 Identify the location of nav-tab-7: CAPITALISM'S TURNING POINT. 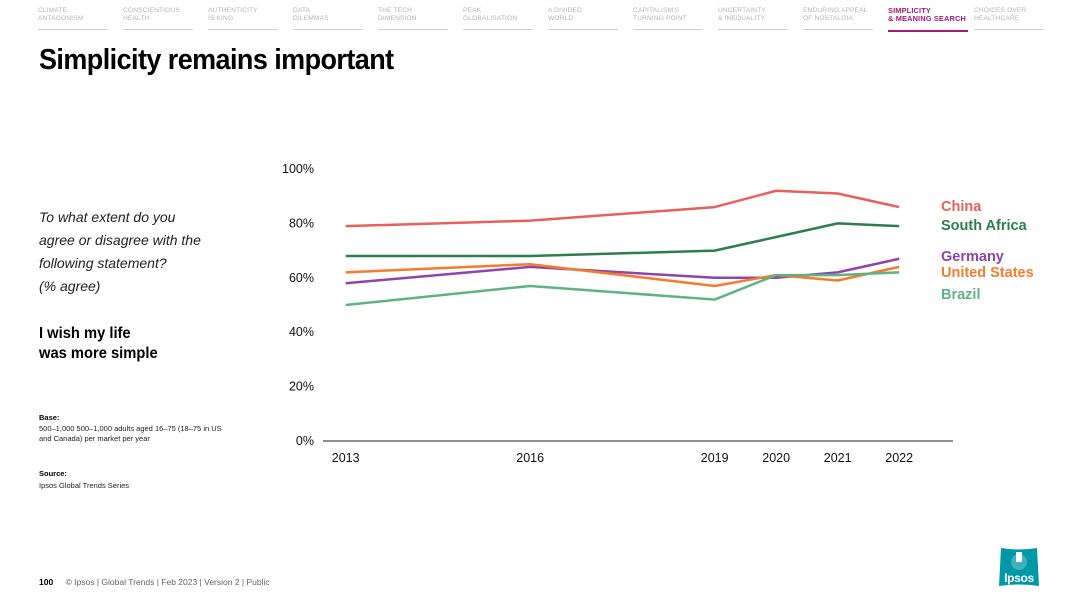
(675, 19).